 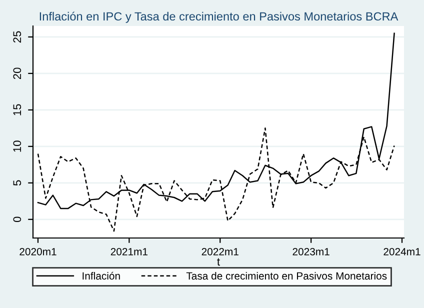 I want to click on x-tick-label: 2020m1, so click(x=38, y=252).